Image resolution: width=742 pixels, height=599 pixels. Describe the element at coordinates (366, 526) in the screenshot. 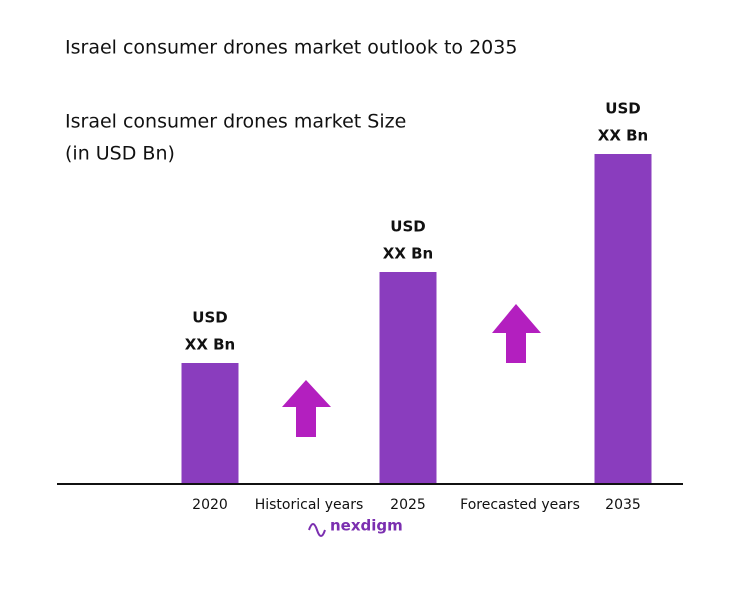

I see `logo: nexdigm` at that location.